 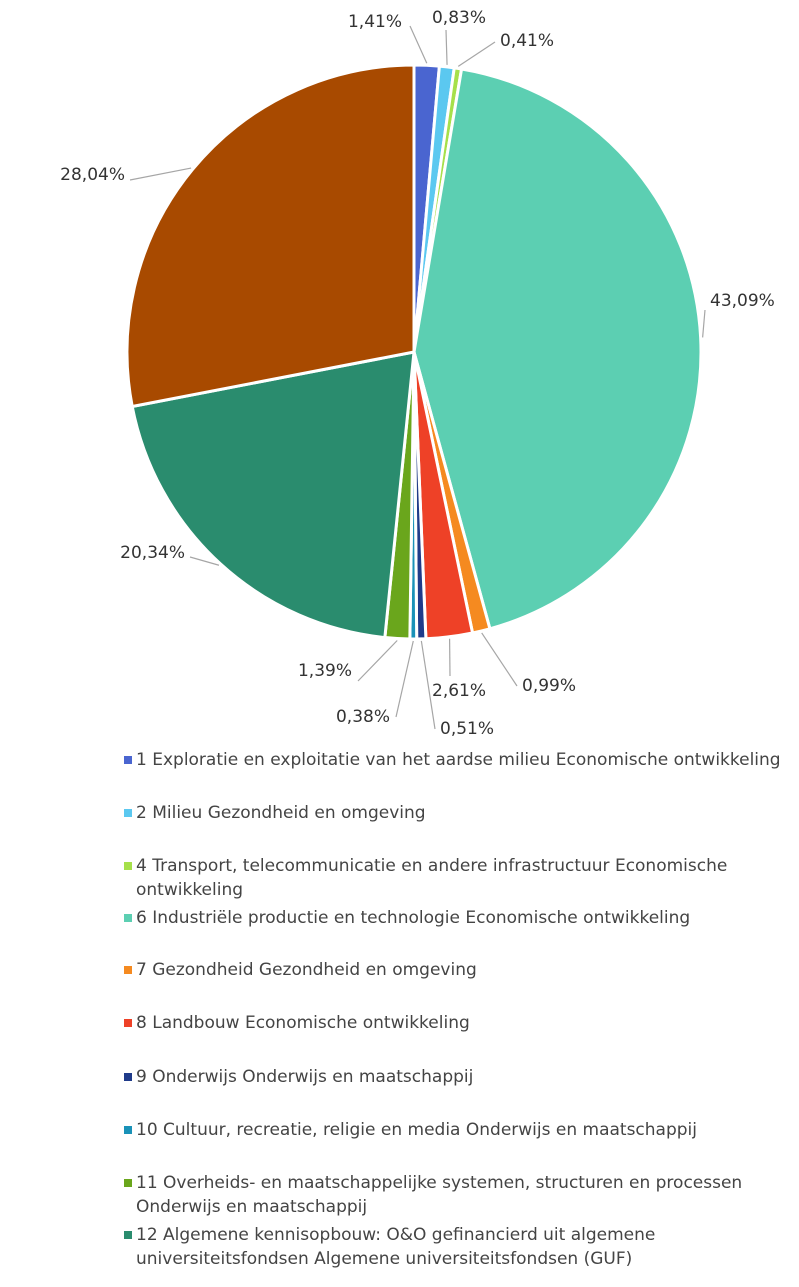 I want to click on legend-label: 8 Landbouw Economische ontwikkeling, so click(x=303, y=1023).